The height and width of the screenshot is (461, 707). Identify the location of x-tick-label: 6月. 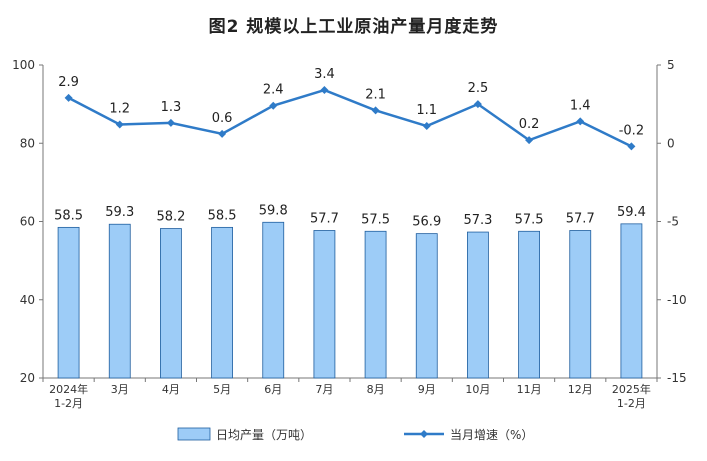
(273, 389).